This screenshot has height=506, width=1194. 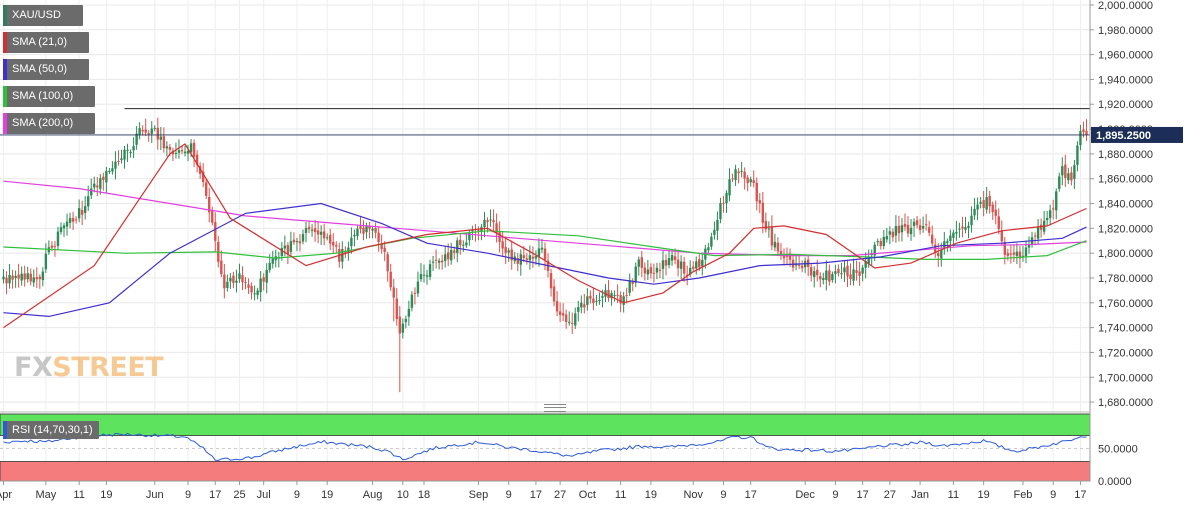 What do you see at coordinates (46, 42) in the screenshot?
I see `legend-sma21: SMA (21,0)` at bounding box center [46, 42].